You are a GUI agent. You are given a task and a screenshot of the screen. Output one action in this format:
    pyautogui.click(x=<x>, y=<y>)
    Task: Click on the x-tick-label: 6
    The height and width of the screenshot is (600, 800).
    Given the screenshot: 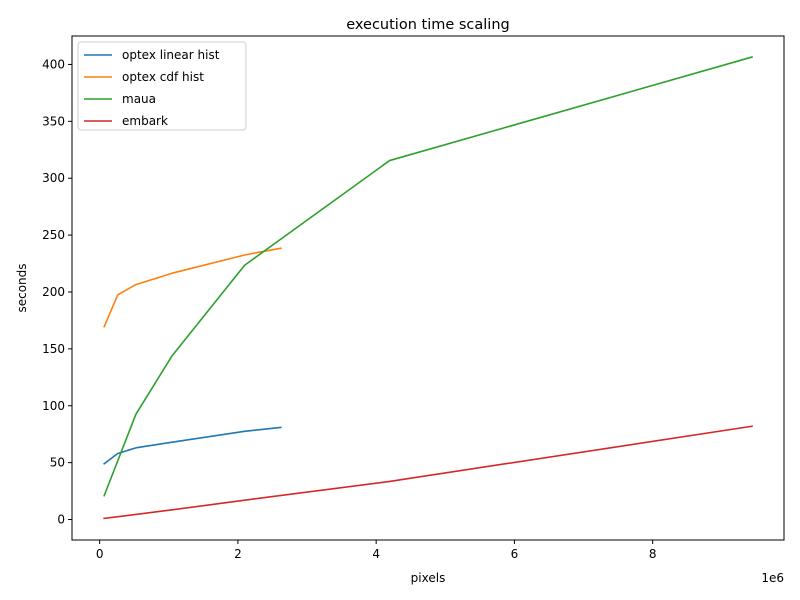 What is the action you would take?
    pyautogui.click(x=515, y=554)
    